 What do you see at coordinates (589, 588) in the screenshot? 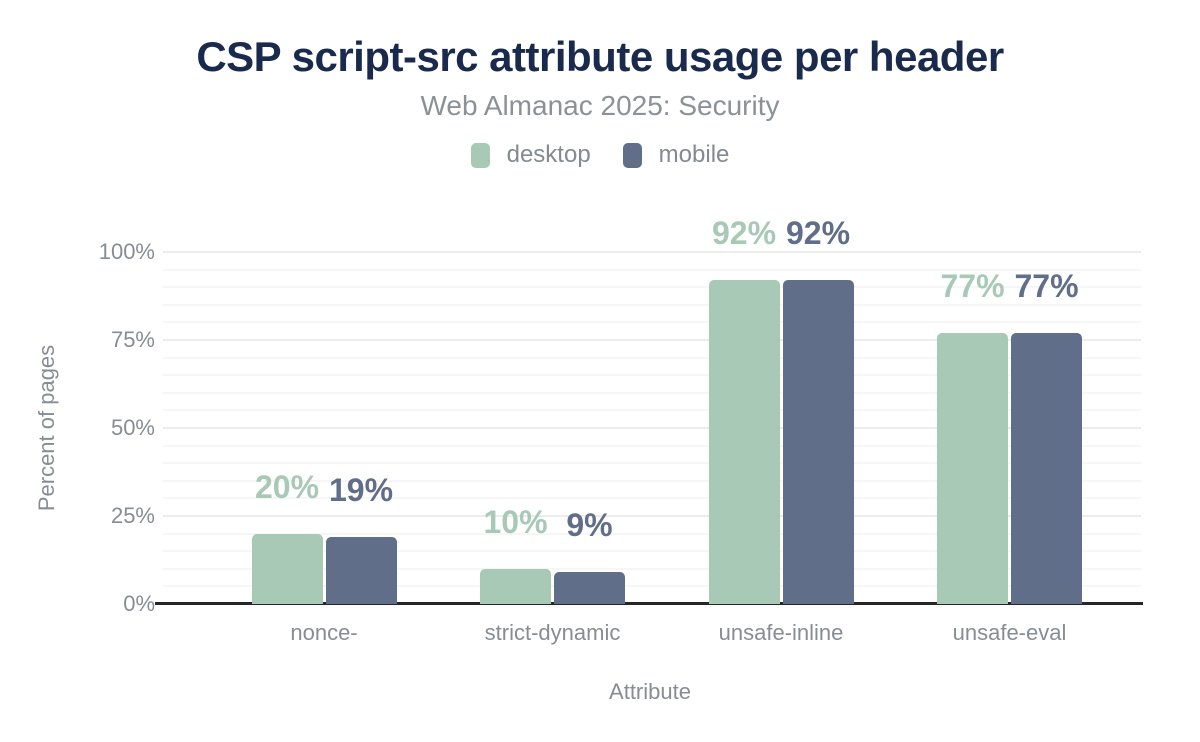
I see `bar-mobile-strict-dynamic` at bounding box center [589, 588].